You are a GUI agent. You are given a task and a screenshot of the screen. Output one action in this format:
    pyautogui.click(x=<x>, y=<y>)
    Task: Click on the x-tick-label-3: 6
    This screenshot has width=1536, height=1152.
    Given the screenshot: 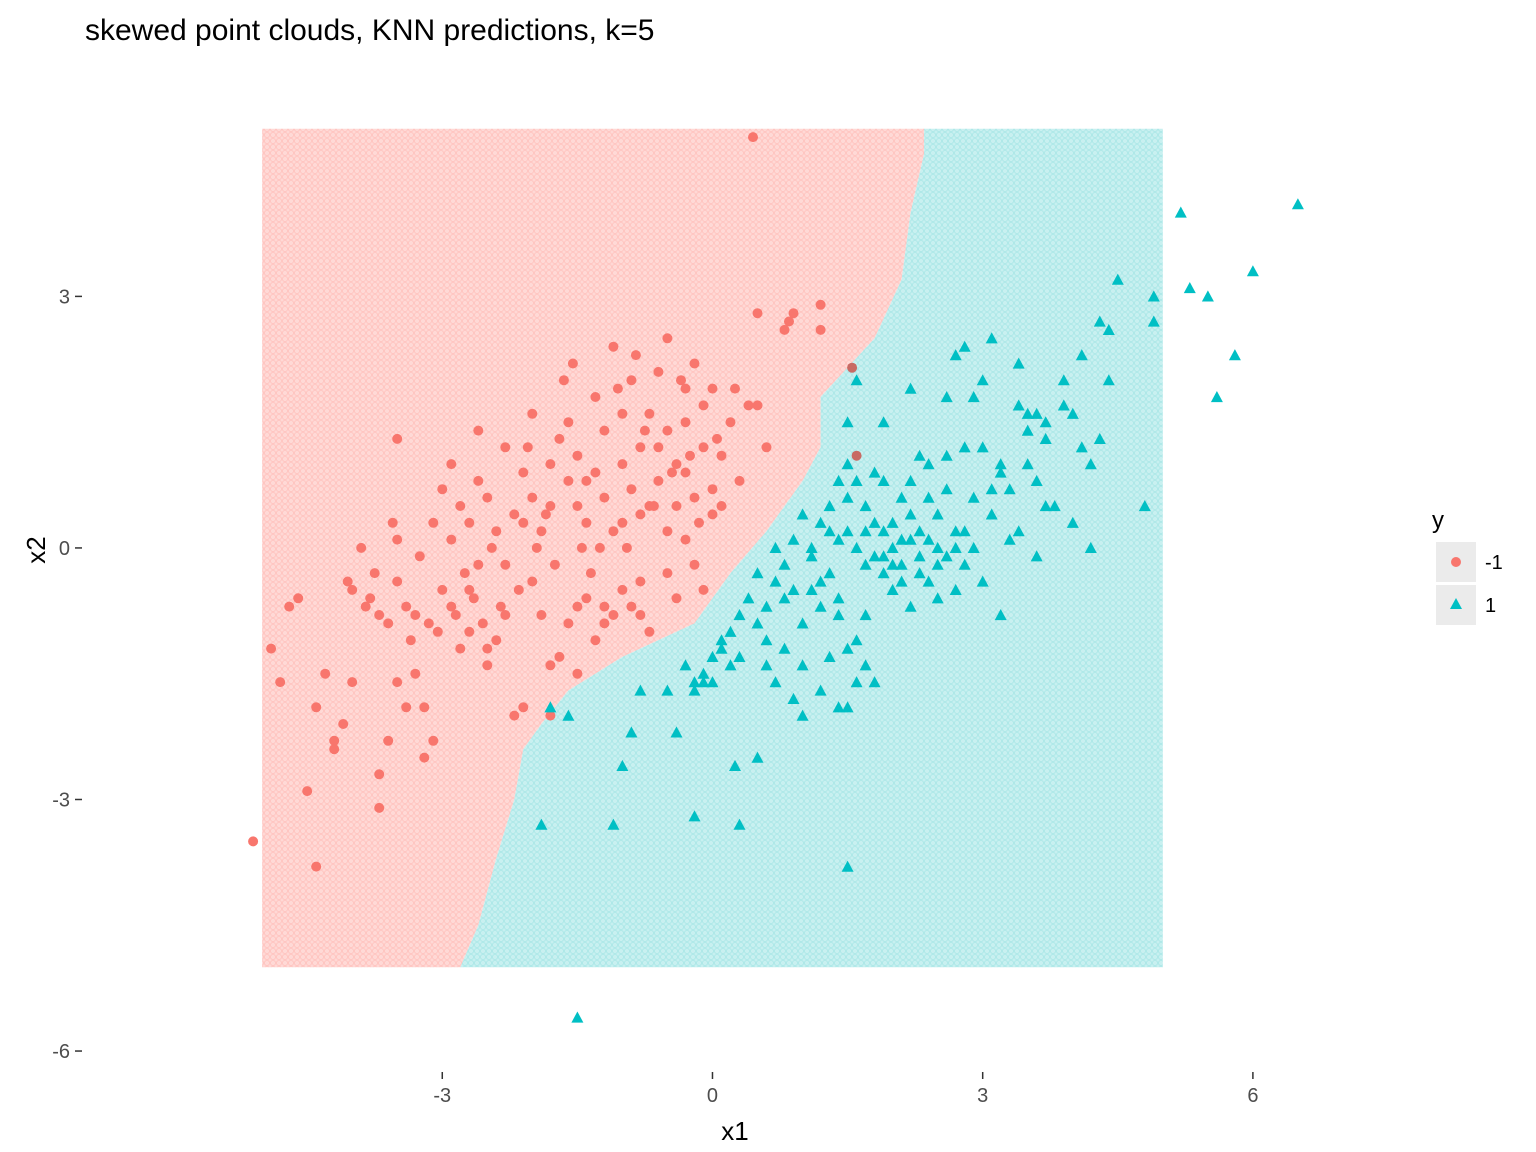 What is the action you would take?
    pyautogui.click(x=1252, y=1096)
    